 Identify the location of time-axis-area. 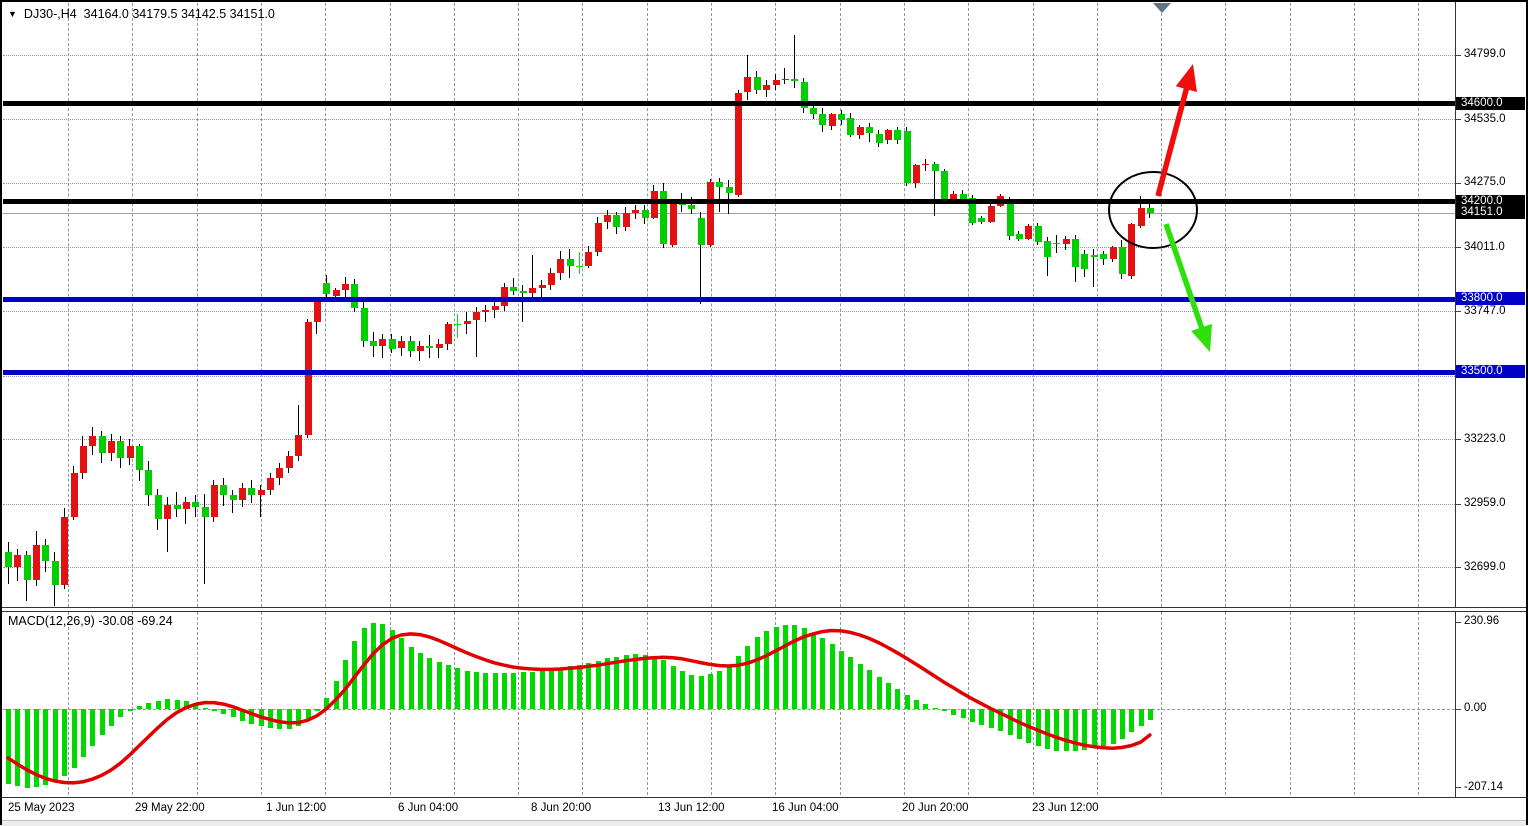
(764, 809).